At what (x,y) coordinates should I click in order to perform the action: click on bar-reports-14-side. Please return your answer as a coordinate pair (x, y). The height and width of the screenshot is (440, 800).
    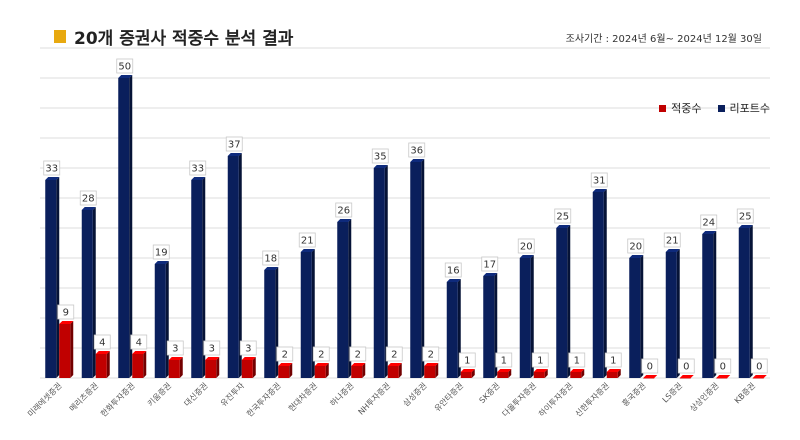
    Looking at the image, I should click on (569, 301).